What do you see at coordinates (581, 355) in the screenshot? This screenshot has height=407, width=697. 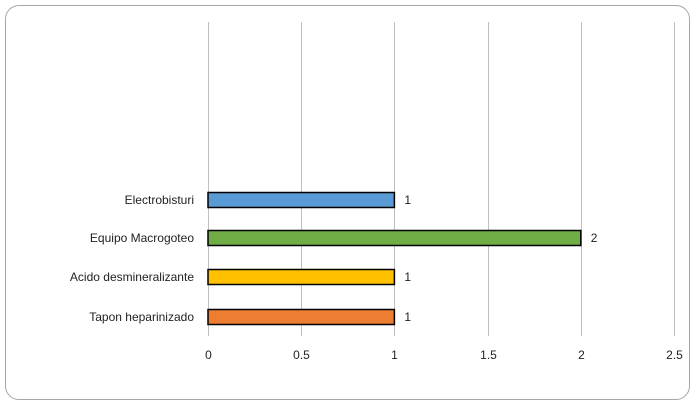 I see `x-tick-label: 2` at bounding box center [581, 355].